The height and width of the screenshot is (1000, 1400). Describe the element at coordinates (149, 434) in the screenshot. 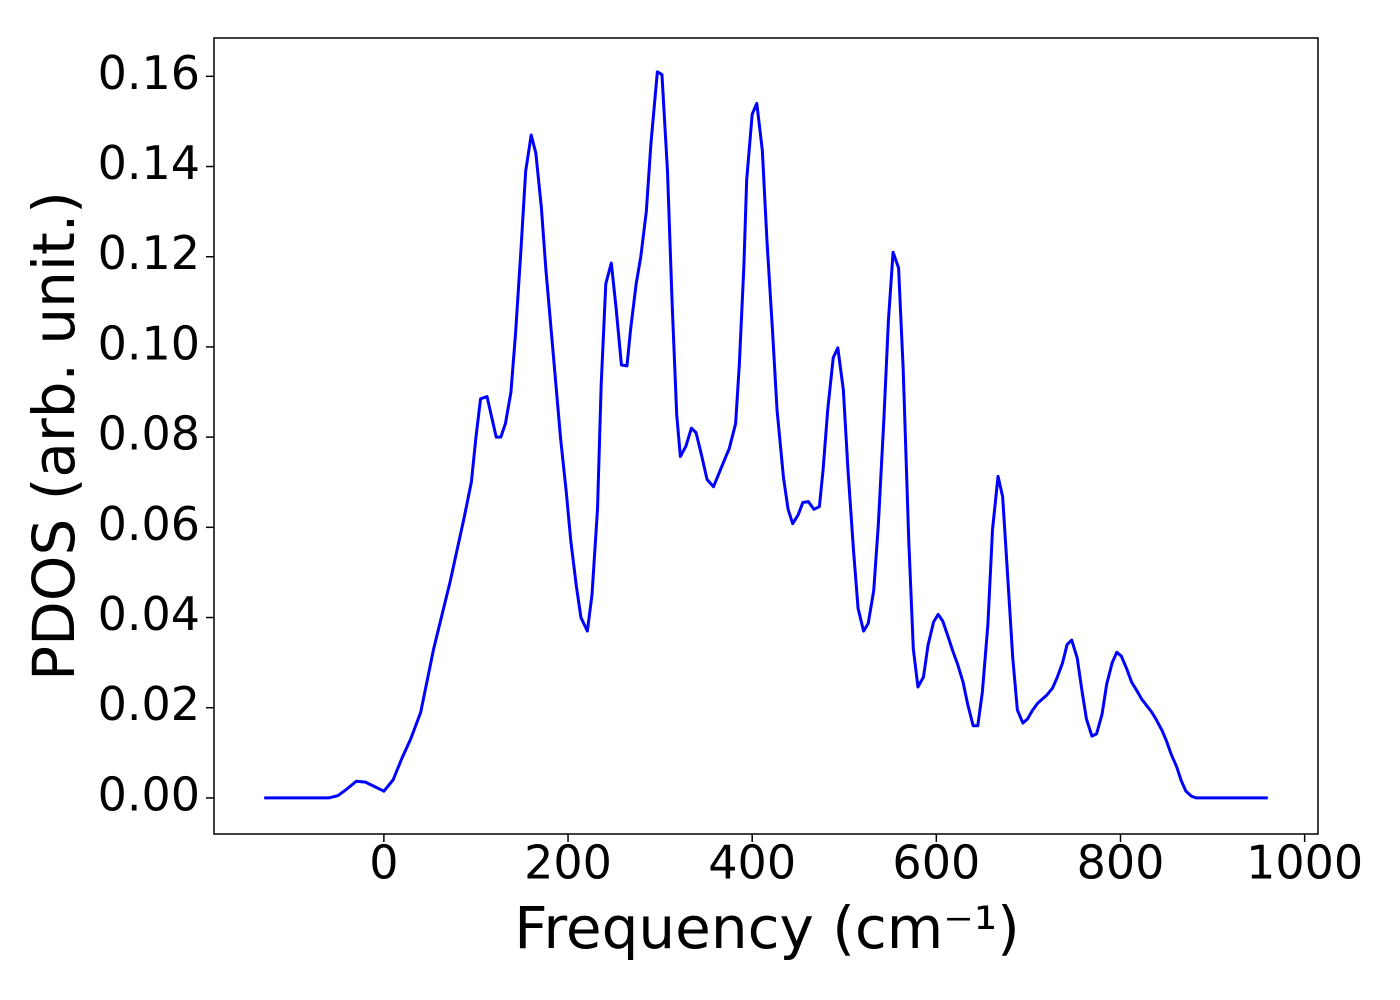

I see `y-tick-label: 0.08` at that location.